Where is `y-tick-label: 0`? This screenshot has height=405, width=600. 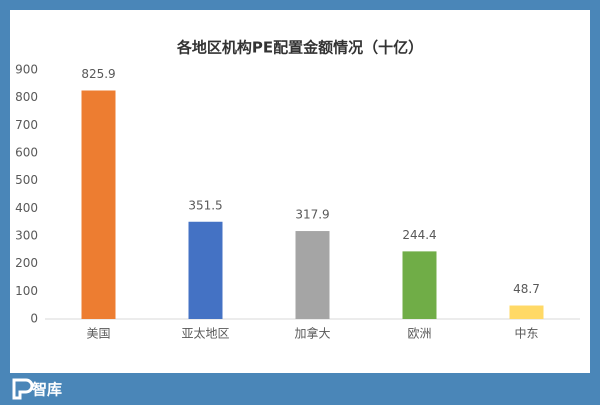 y-tick-label: 0 is located at coordinates (34, 319).